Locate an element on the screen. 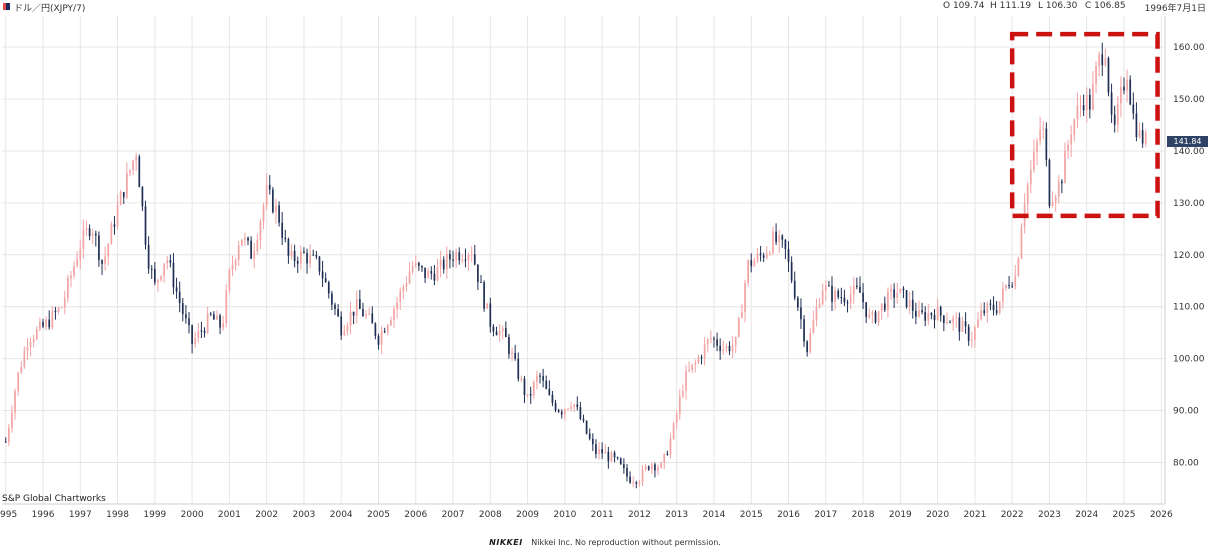 Image resolution: width=1210 pixels, height=560 pixels. x-tick-label: 2013 is located at coordinates (676, 515).